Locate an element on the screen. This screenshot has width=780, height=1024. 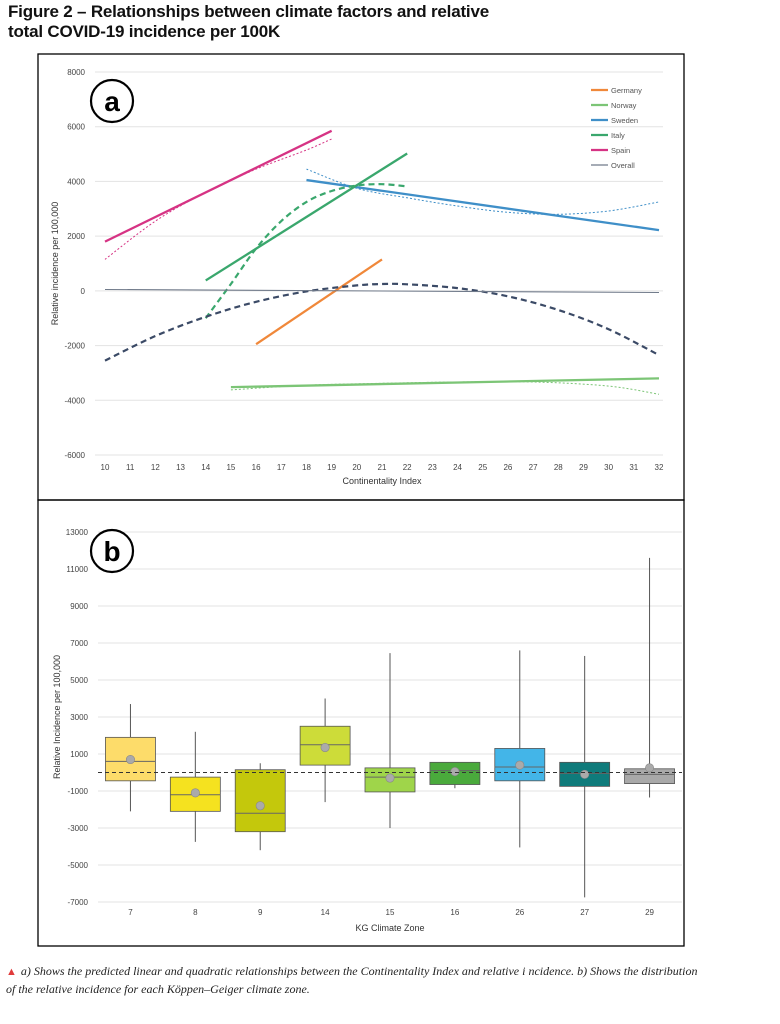
panel-a-x-tick-label: 11 is located at coordinates (130, 467).